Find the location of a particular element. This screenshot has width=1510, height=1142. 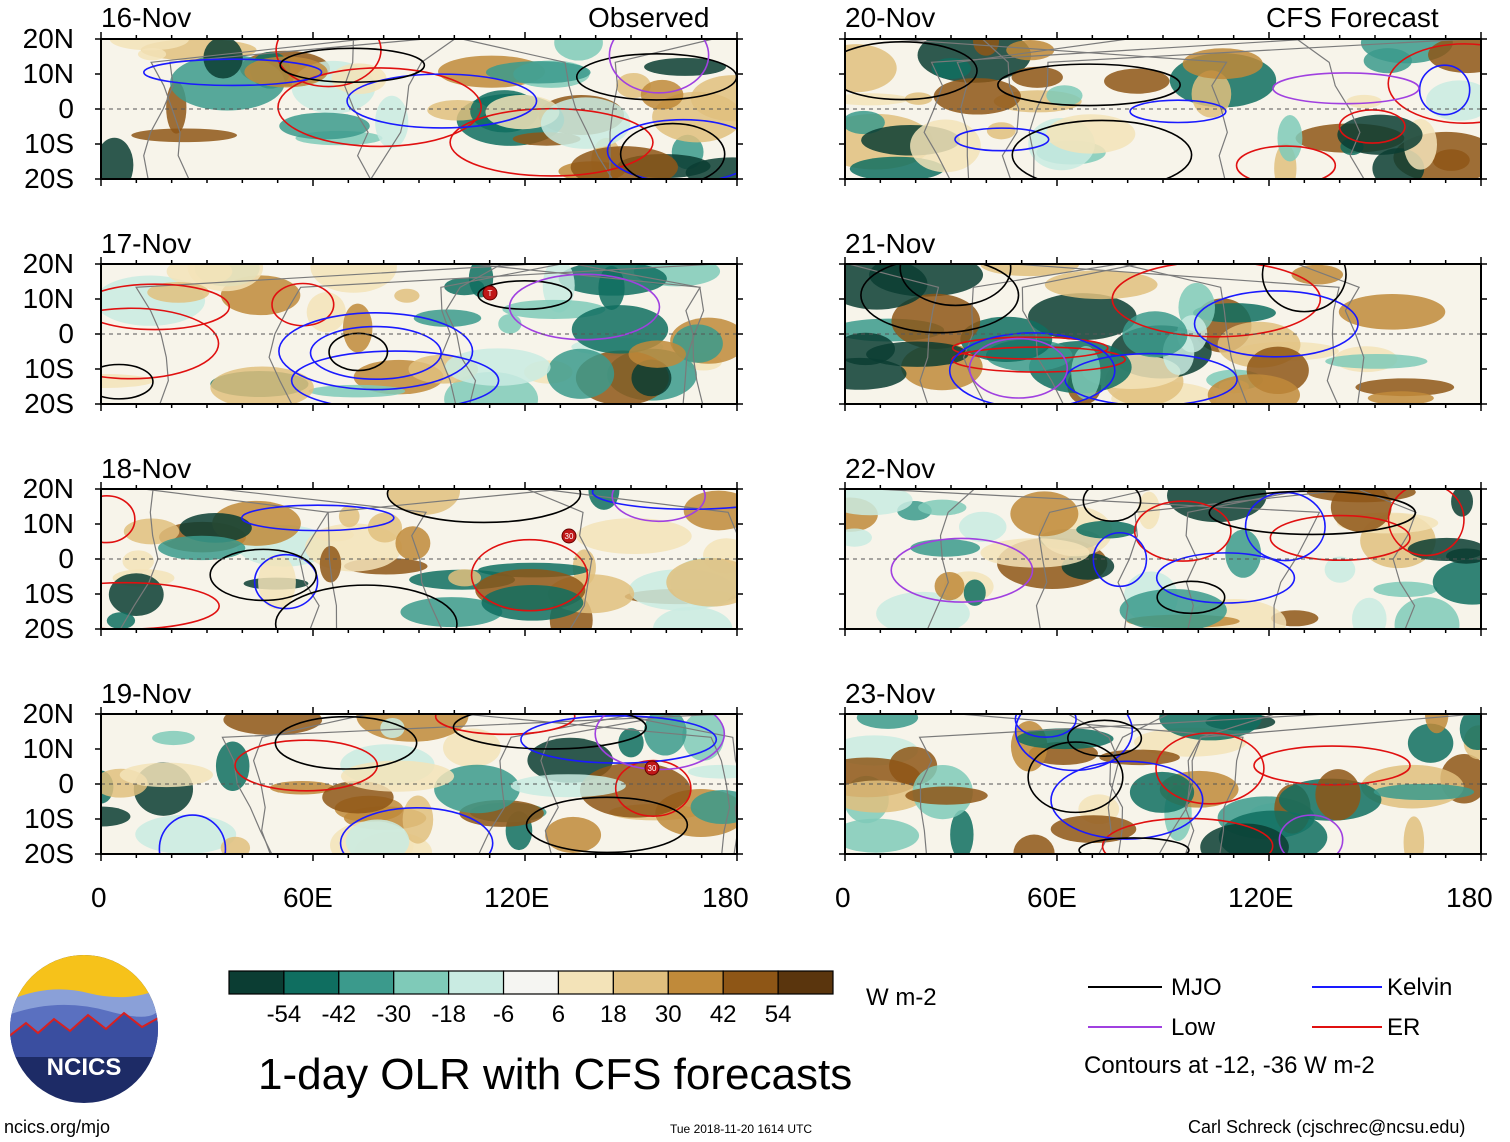

legend-er: ER is located at coordinates (1404, 1027).